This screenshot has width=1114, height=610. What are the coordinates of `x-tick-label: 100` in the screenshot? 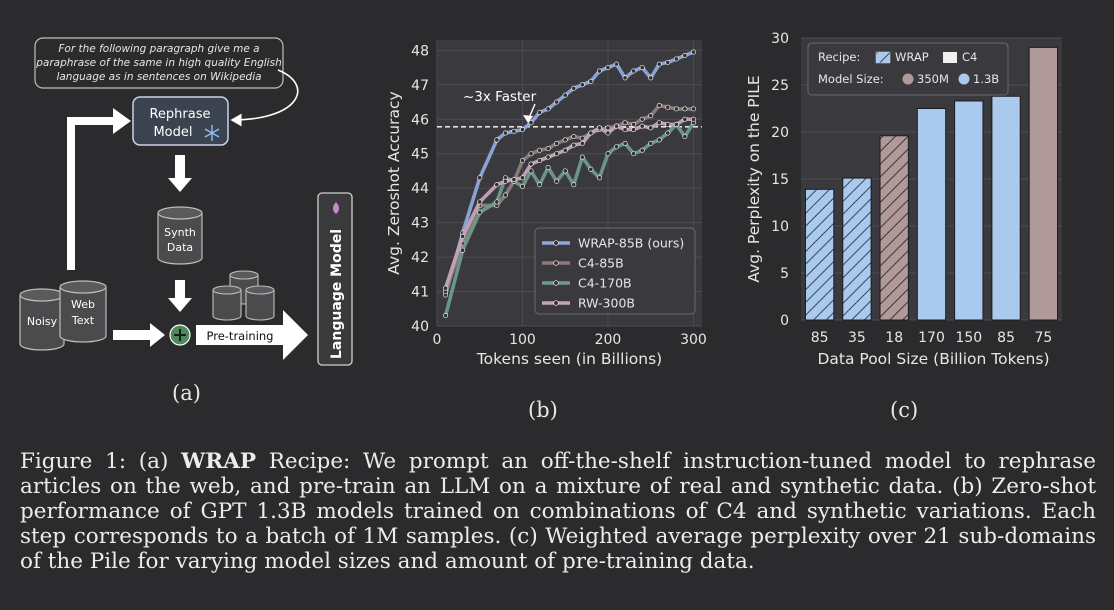 It's located at (522, 340).